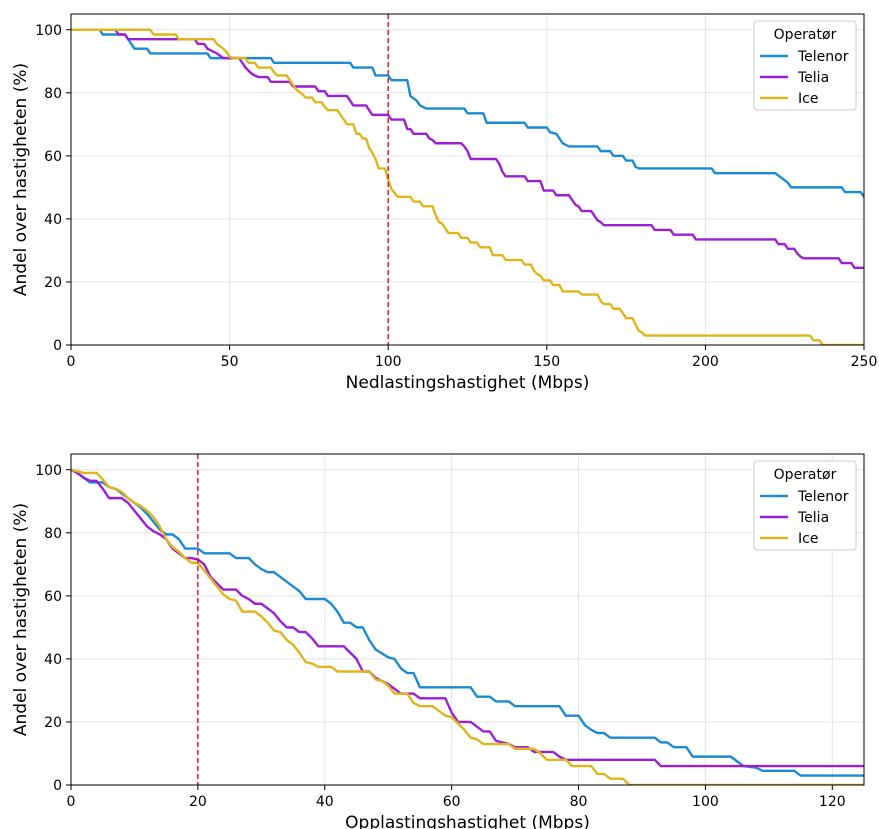 The image size is (879, 829). Describe the element at coordinates (832, 802) in the screenshot. I see `x-tick-label: 120` at that location.